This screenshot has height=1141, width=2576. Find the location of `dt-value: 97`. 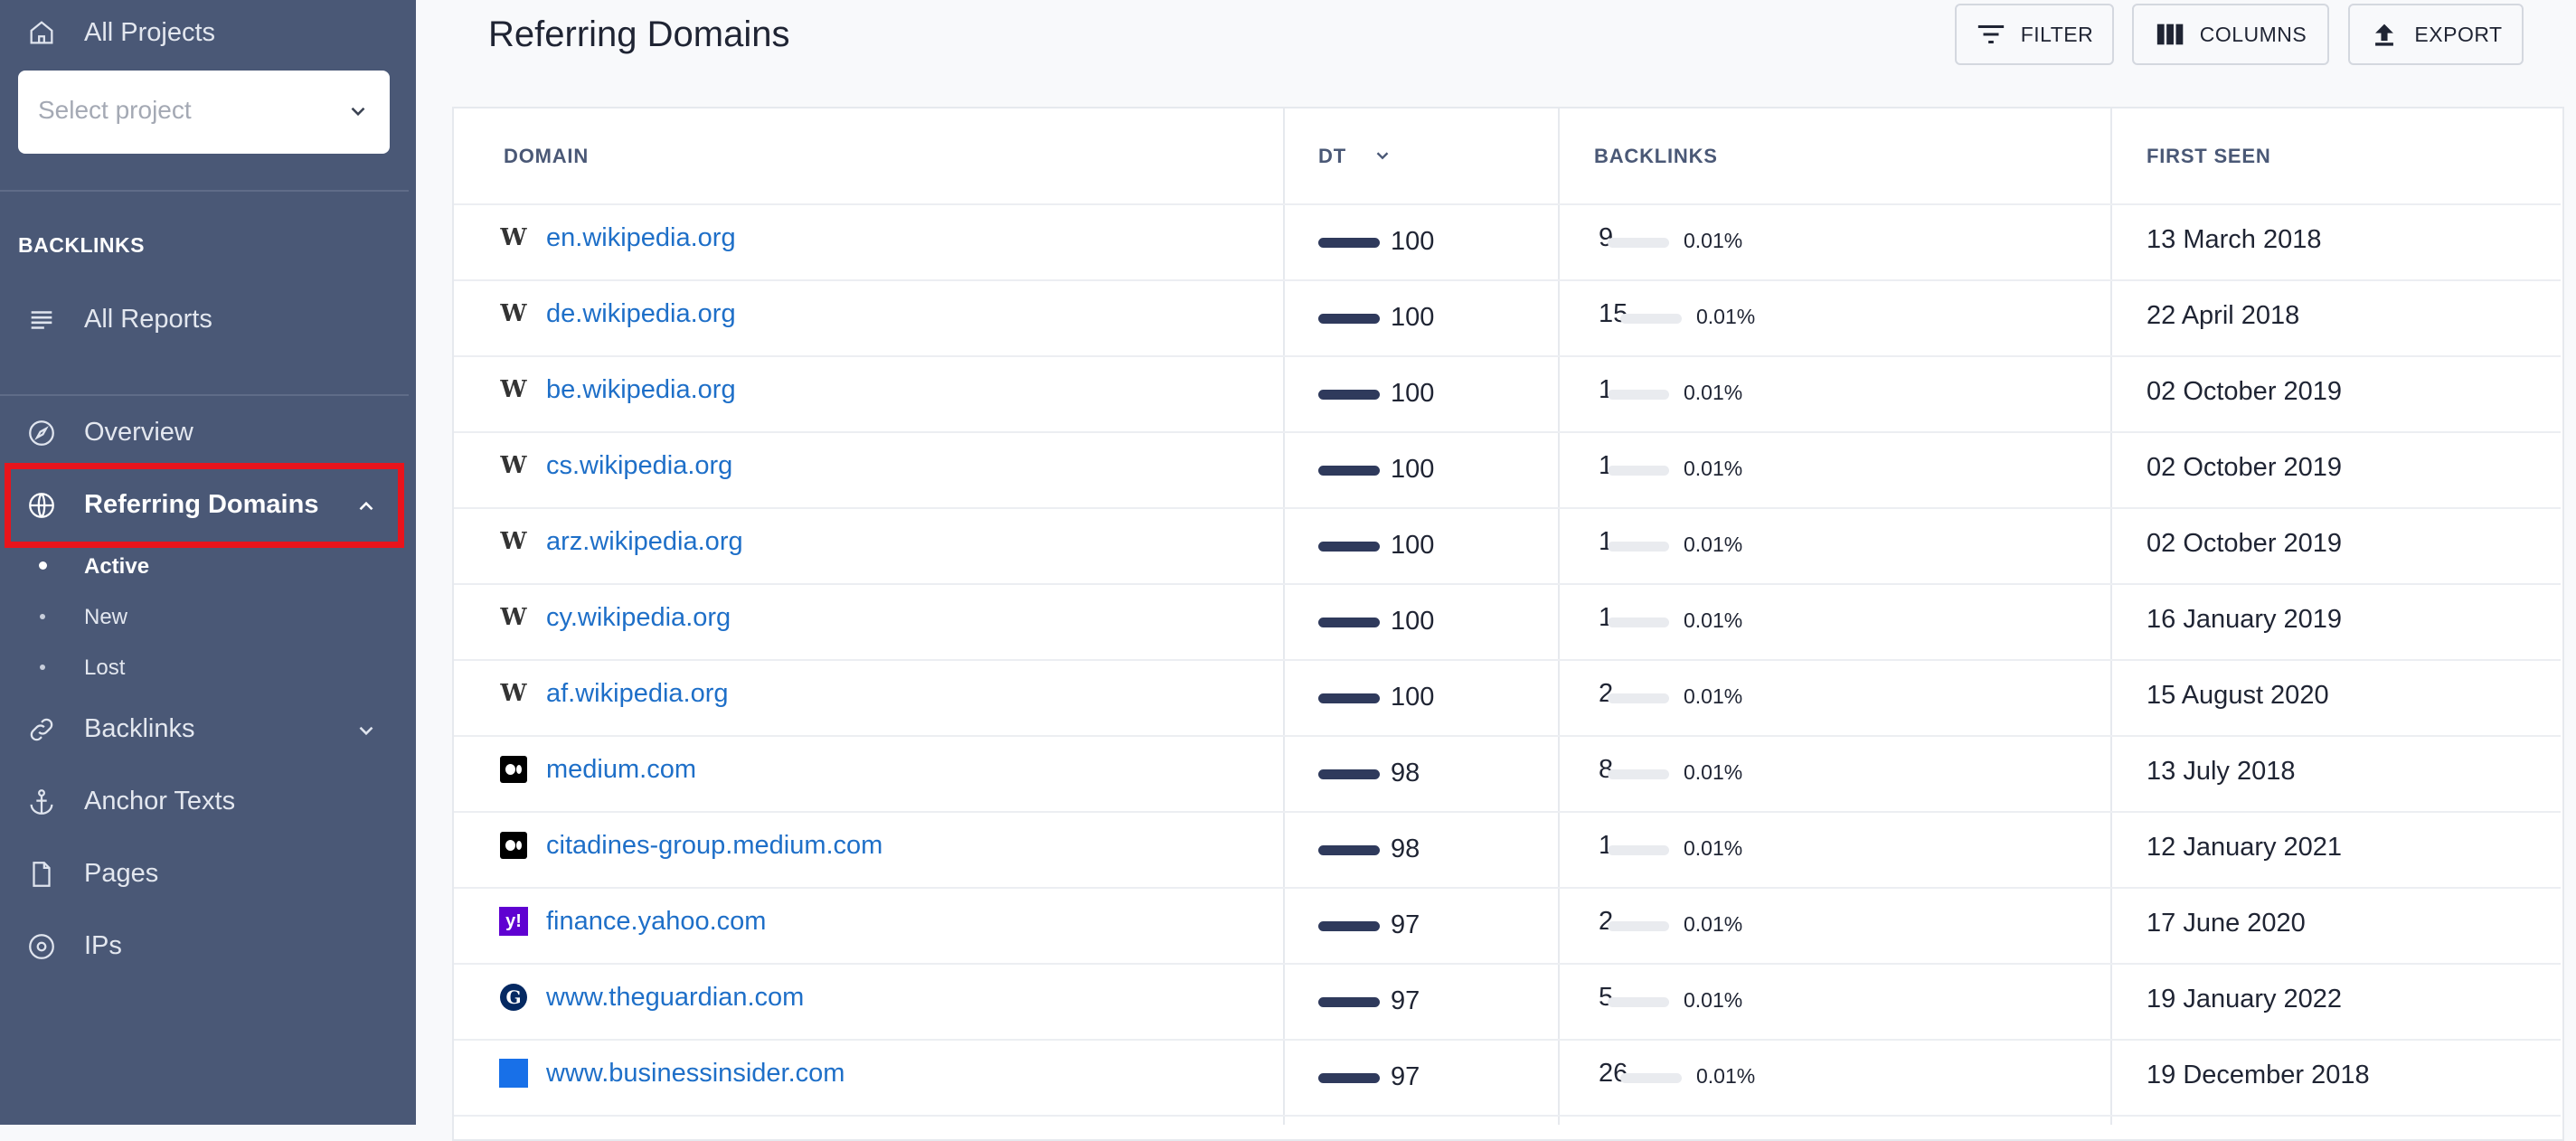

dt-value: 97 is located at coordinates (1405, 1076).